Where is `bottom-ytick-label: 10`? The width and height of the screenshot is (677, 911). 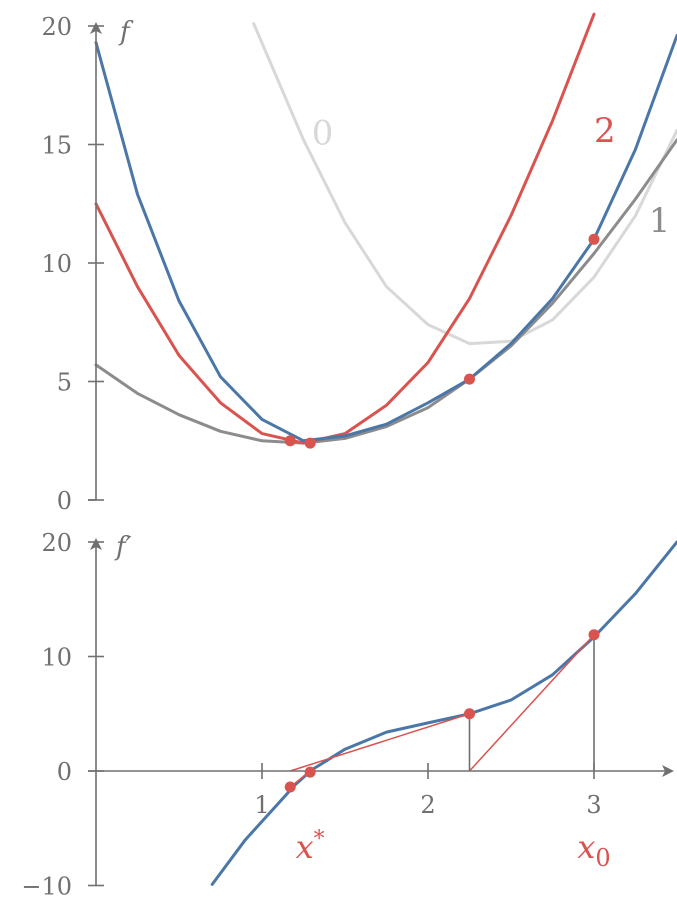
bottom-ytick-label: 10 is located at coordinates (56, 658).